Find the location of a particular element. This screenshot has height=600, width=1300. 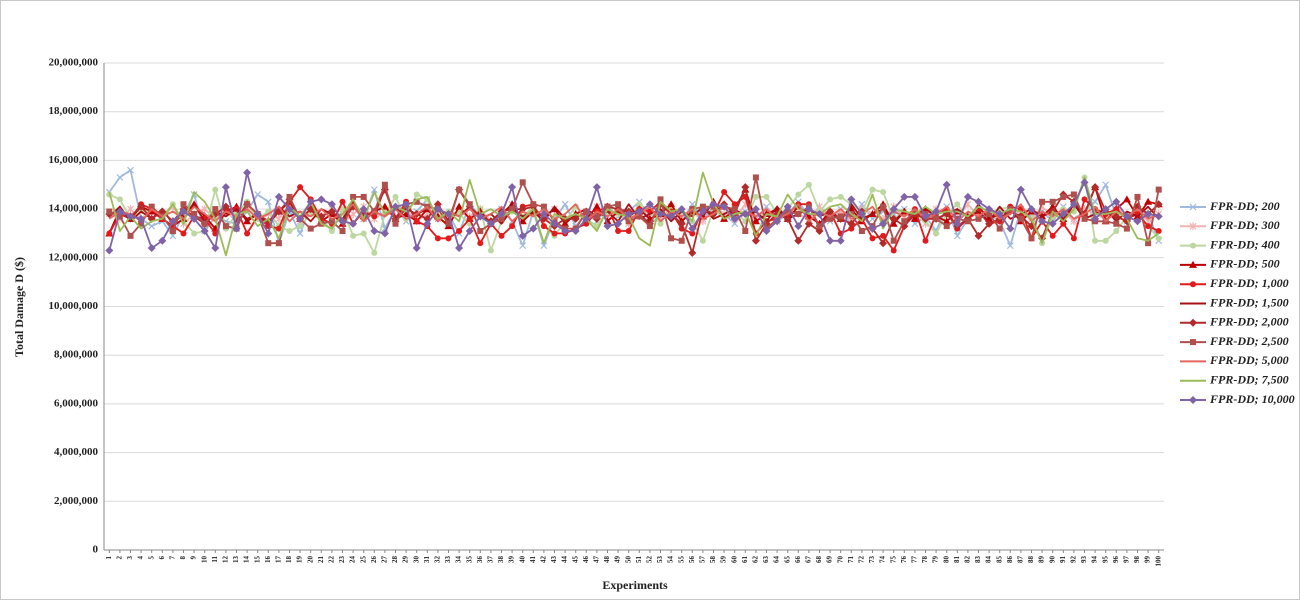

x-tick-label: 54 is located at coordinates (671, 560).